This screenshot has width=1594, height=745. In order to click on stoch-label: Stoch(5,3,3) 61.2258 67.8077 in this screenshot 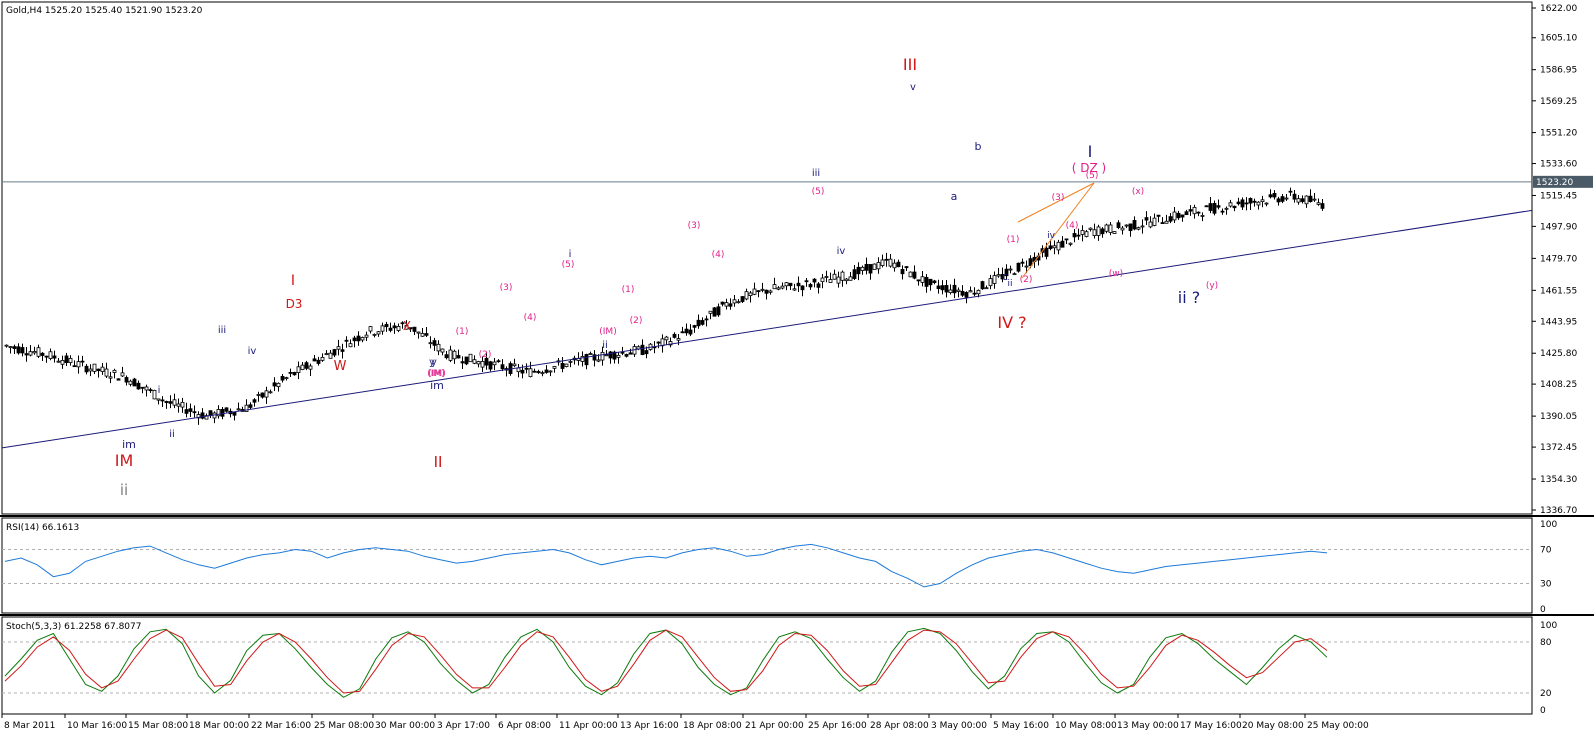, I will do `click(73, 627)`.